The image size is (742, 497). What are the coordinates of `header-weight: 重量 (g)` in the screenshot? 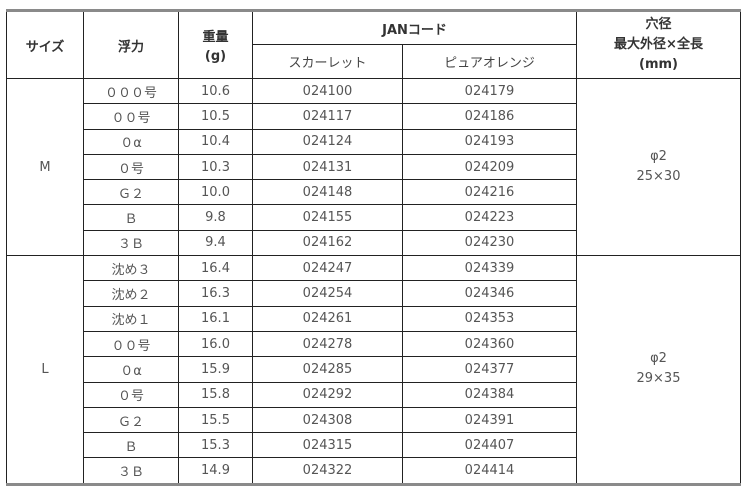 It's located at (215, 44).